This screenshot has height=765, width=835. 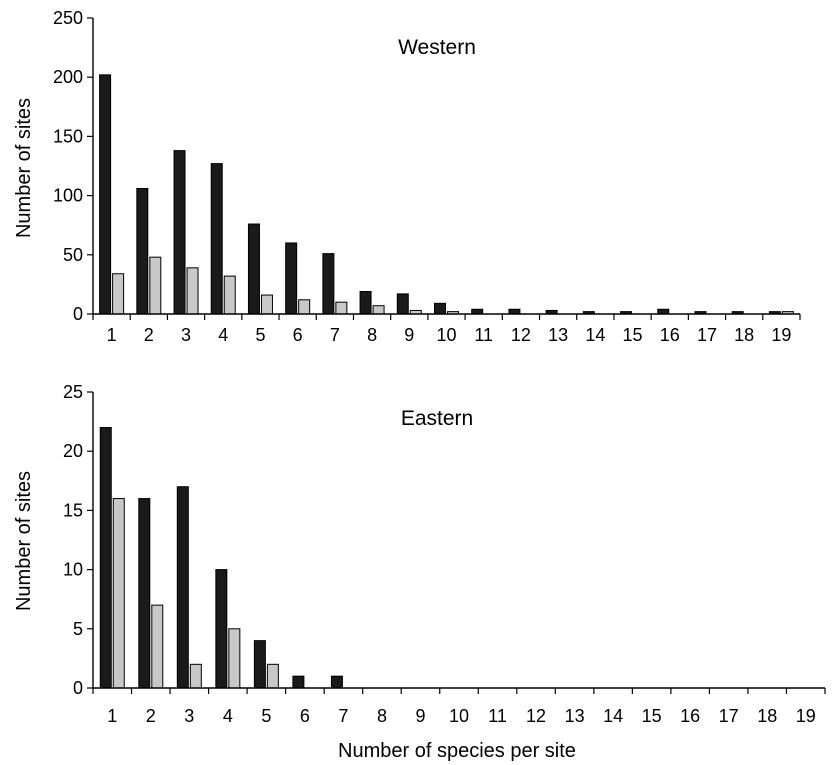 What do you see at coordinates (437, 47) in the screenshot?
I see `chart-title-western: Western` at bounding box center [437, 47].